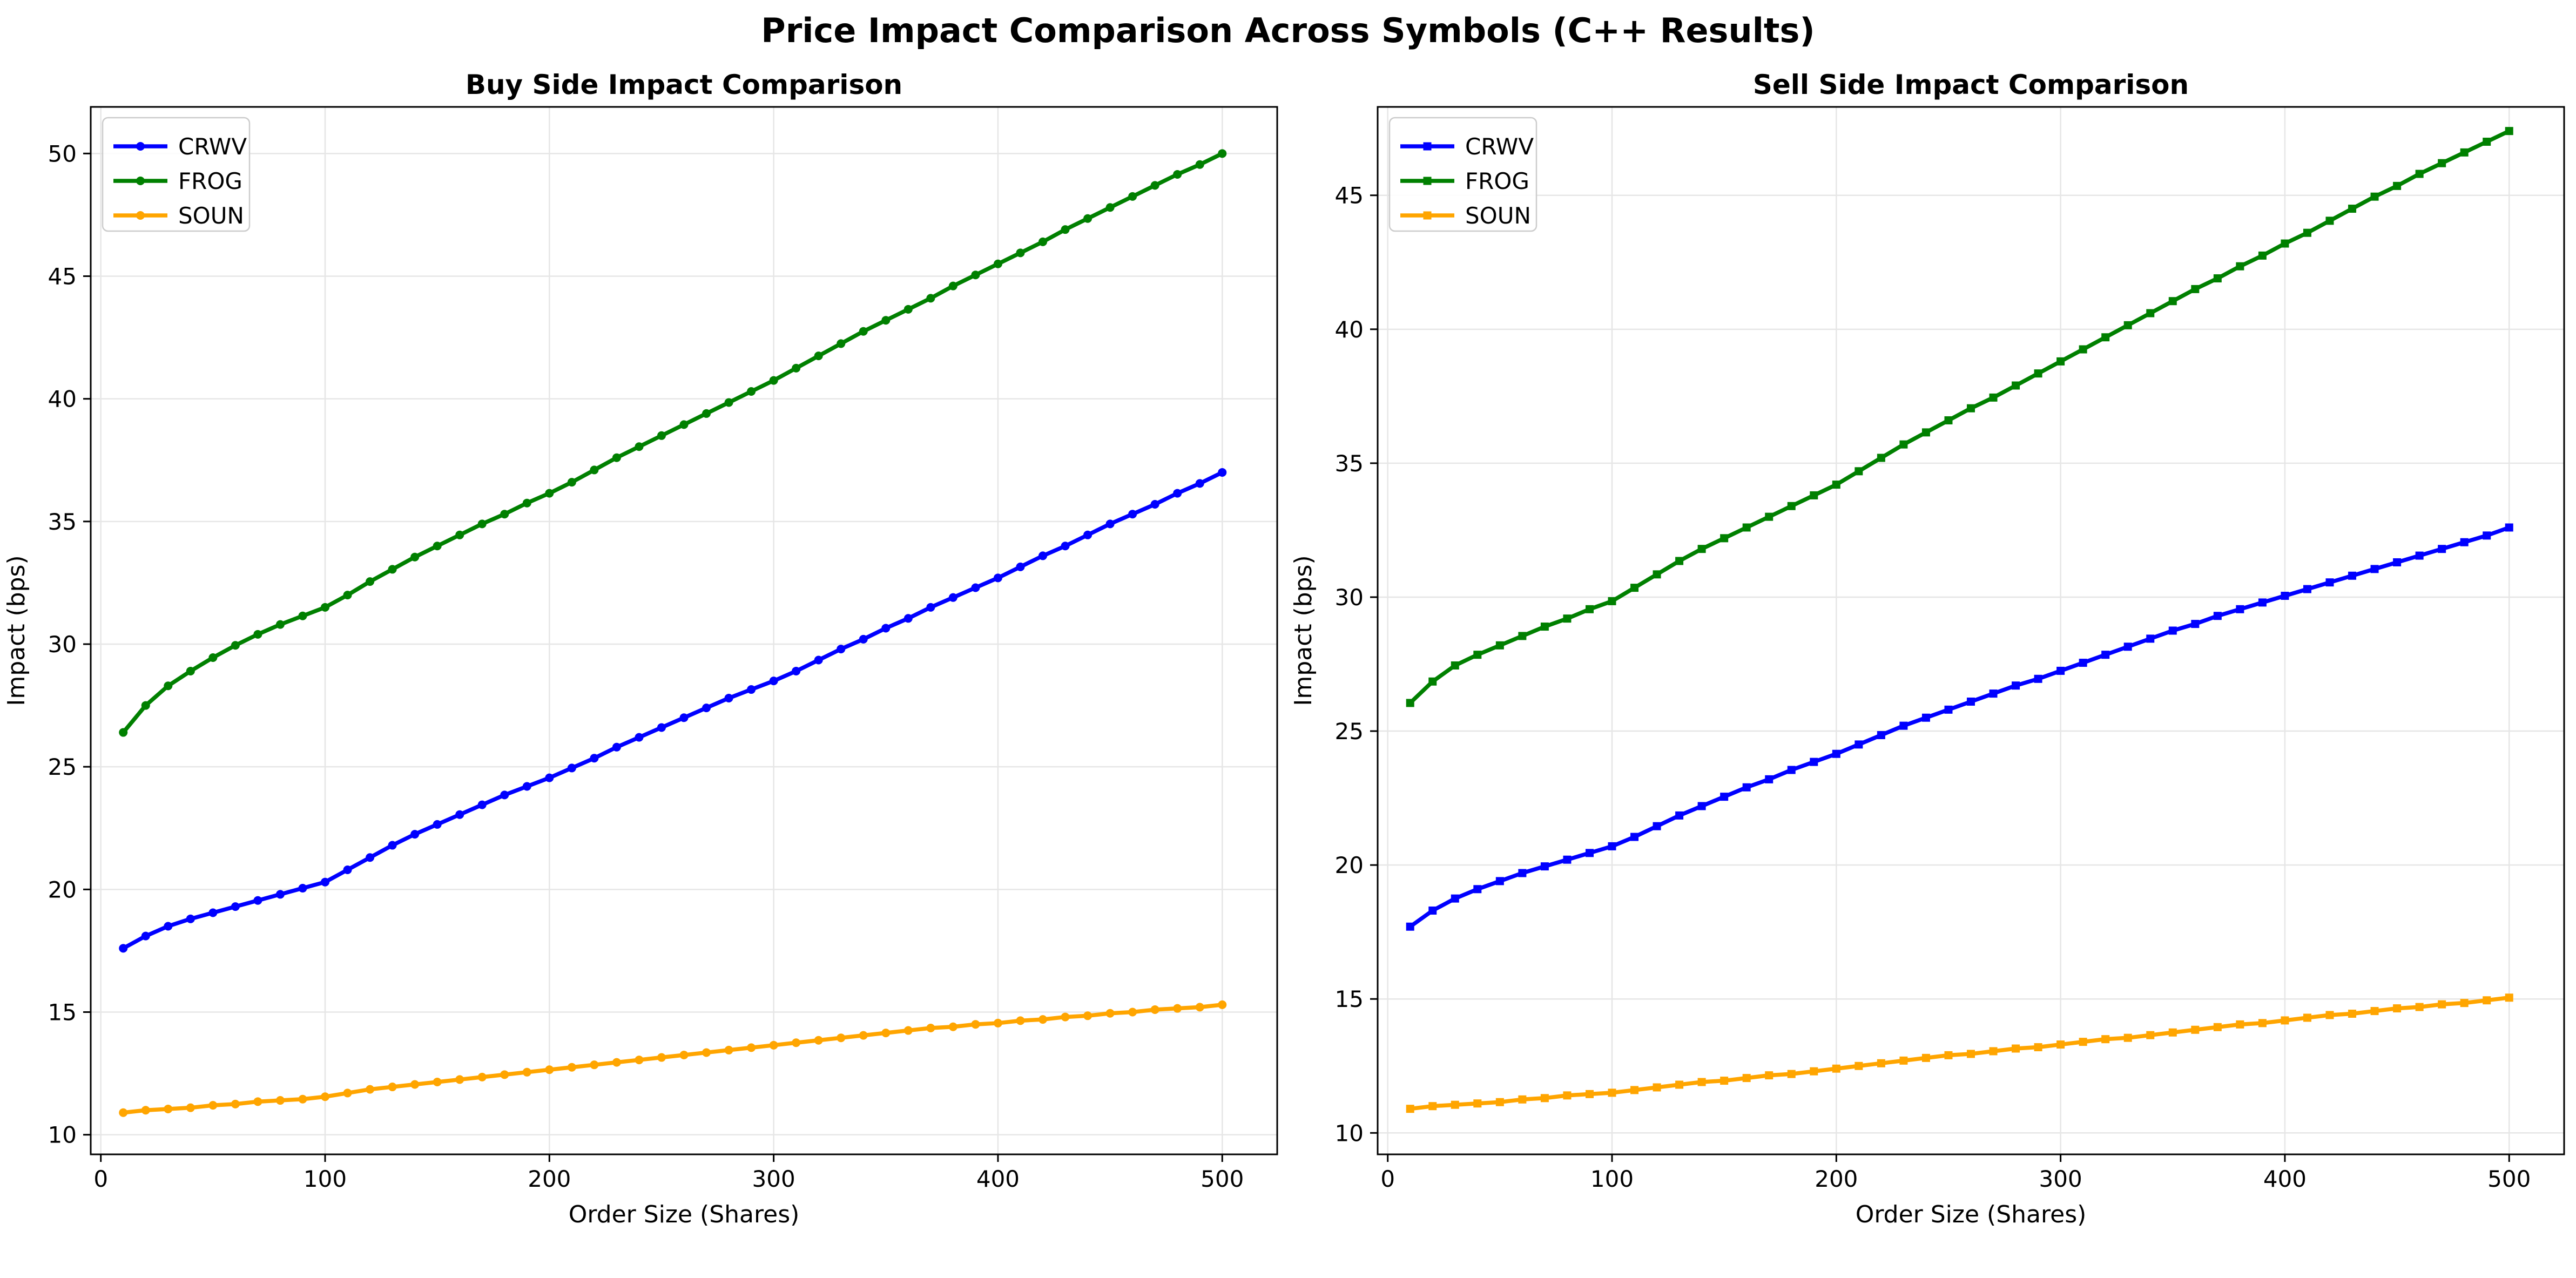 The image size is (2576, 1278). Describe the element at coordinates (302, 1099) in the screenshot. I see `data-point-soun: SOUN (90, 11.45)` at that location.